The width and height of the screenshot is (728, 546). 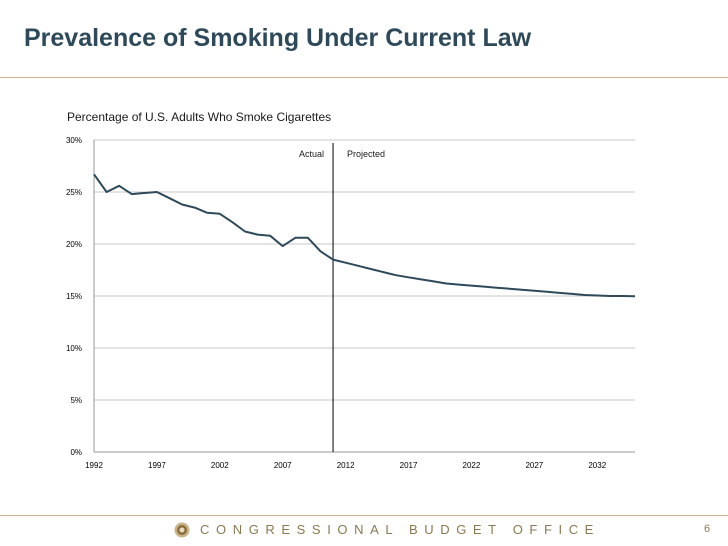 I want to click on annotation-actual: Actual, so click(x=311, y=154).